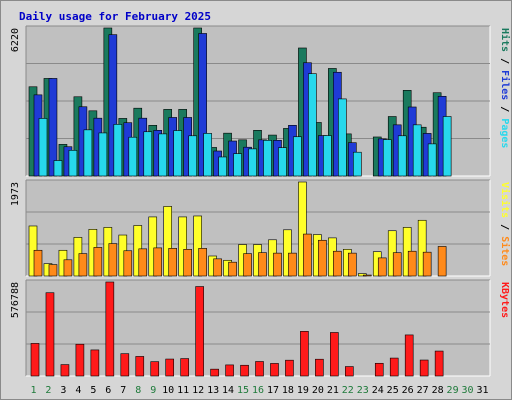 This screenshot has height=400, width=512. I want to click on x-tick-label-day-21: 21, so click(333, 390).